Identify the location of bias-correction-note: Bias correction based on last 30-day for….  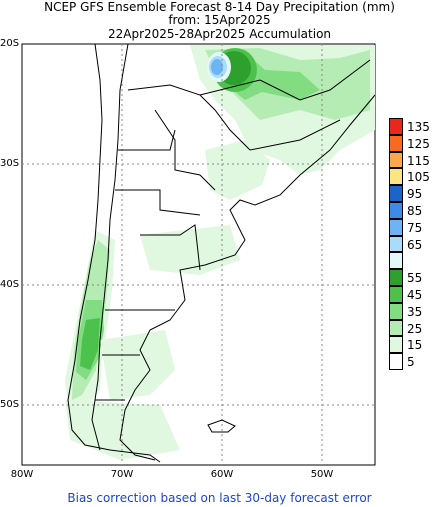
(219, 498).